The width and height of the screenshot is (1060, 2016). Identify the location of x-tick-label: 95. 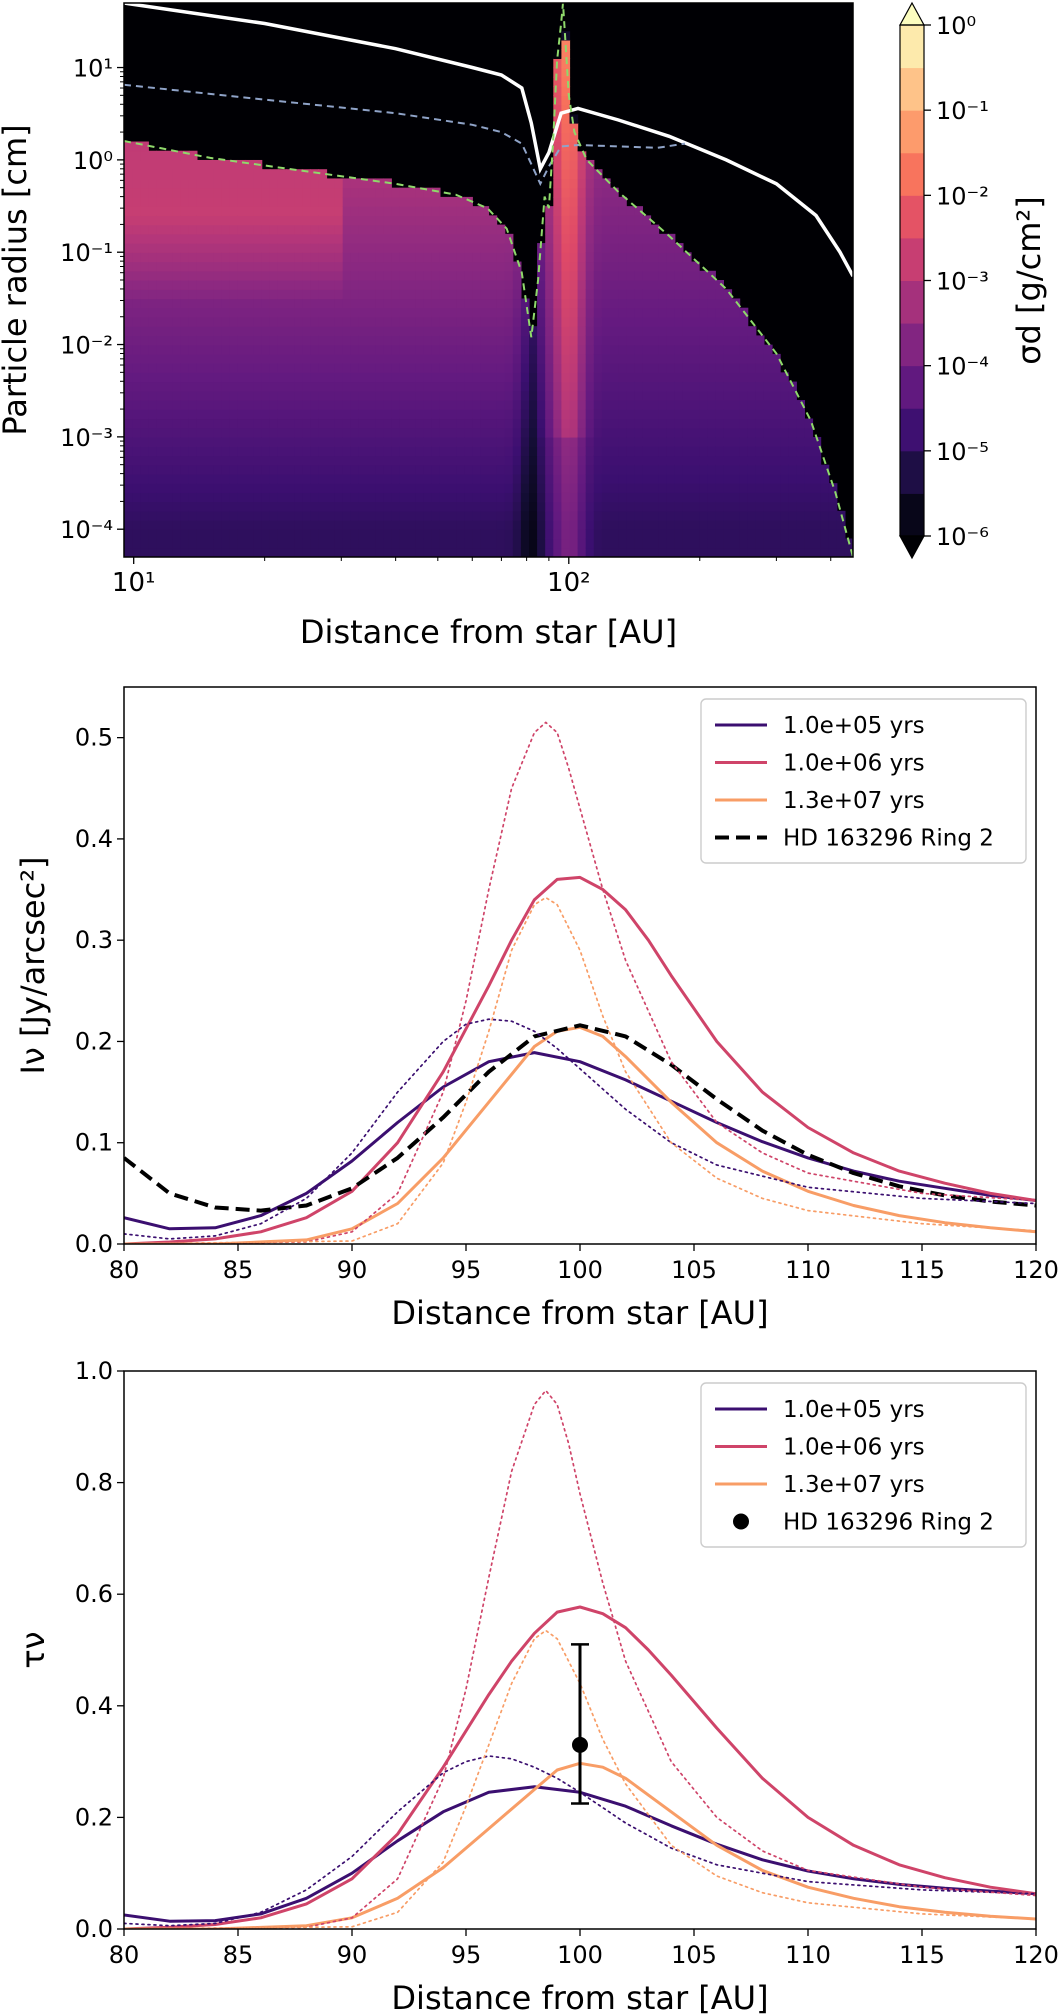
(466, 1270).